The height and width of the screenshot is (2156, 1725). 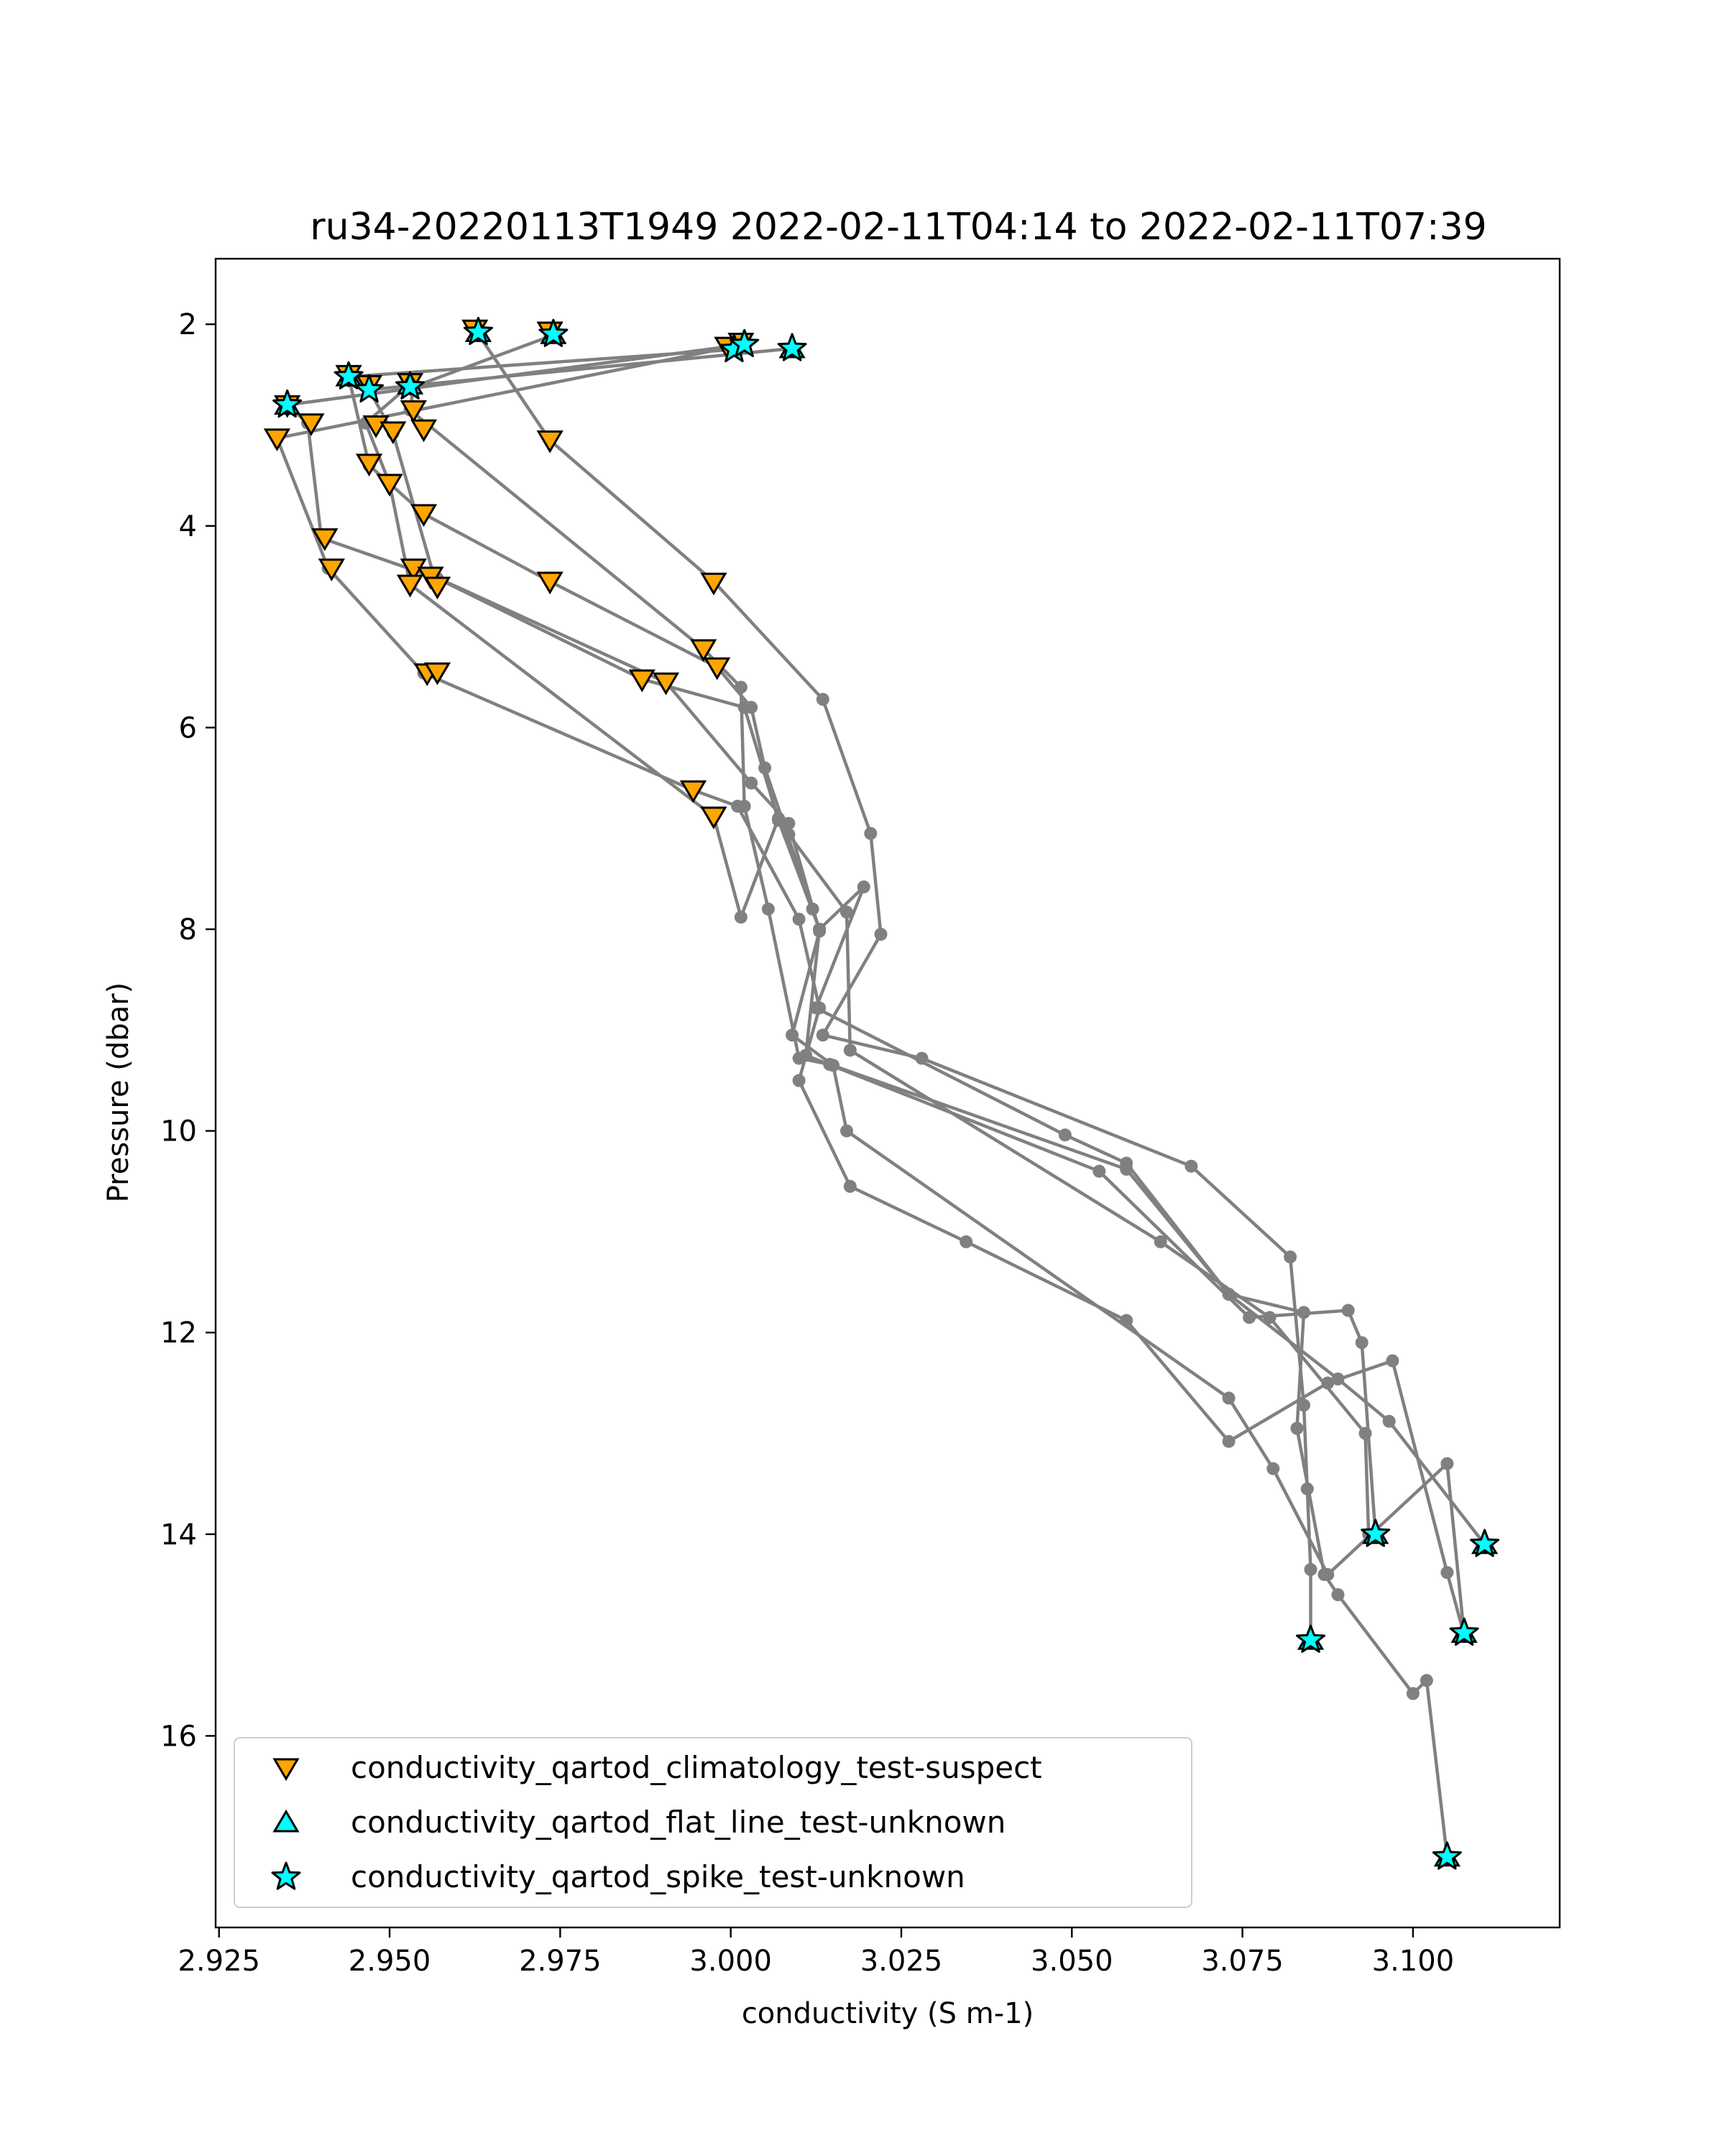 What do you see at coordinates (286, 1770) in the screenshot?
I see `legend-marker-suspect` at bounding box center [286, 1770].